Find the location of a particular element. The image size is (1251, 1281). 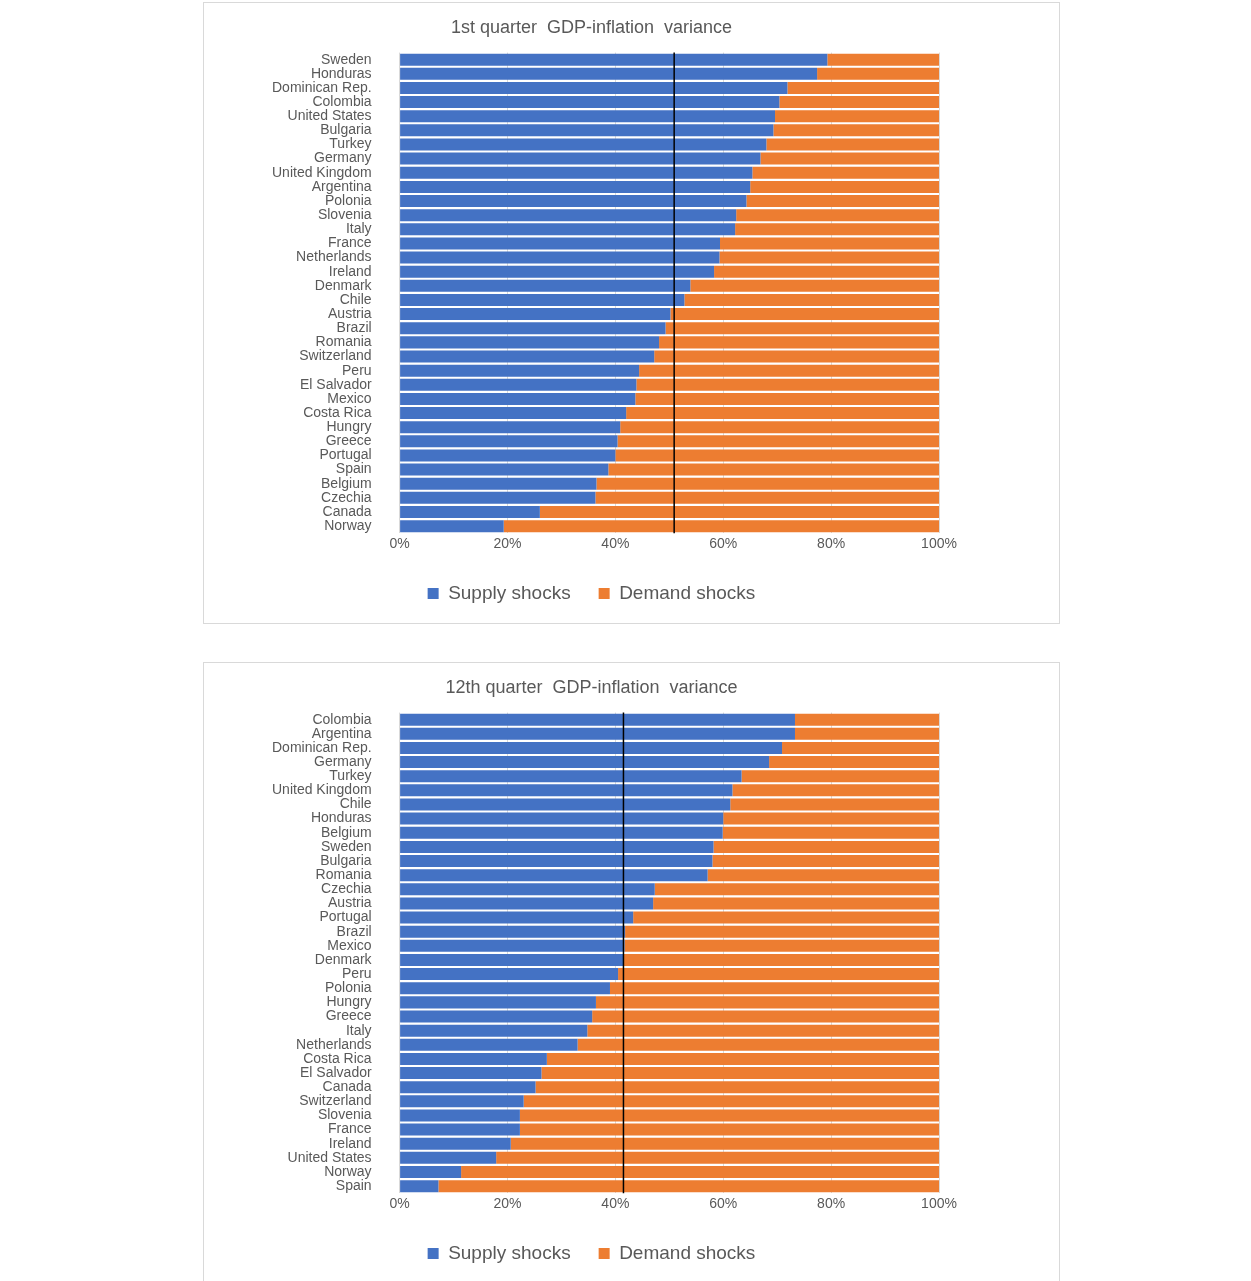

chart-title: 12th quarter GDP-inflation variance is located at coordinates (591, 686).